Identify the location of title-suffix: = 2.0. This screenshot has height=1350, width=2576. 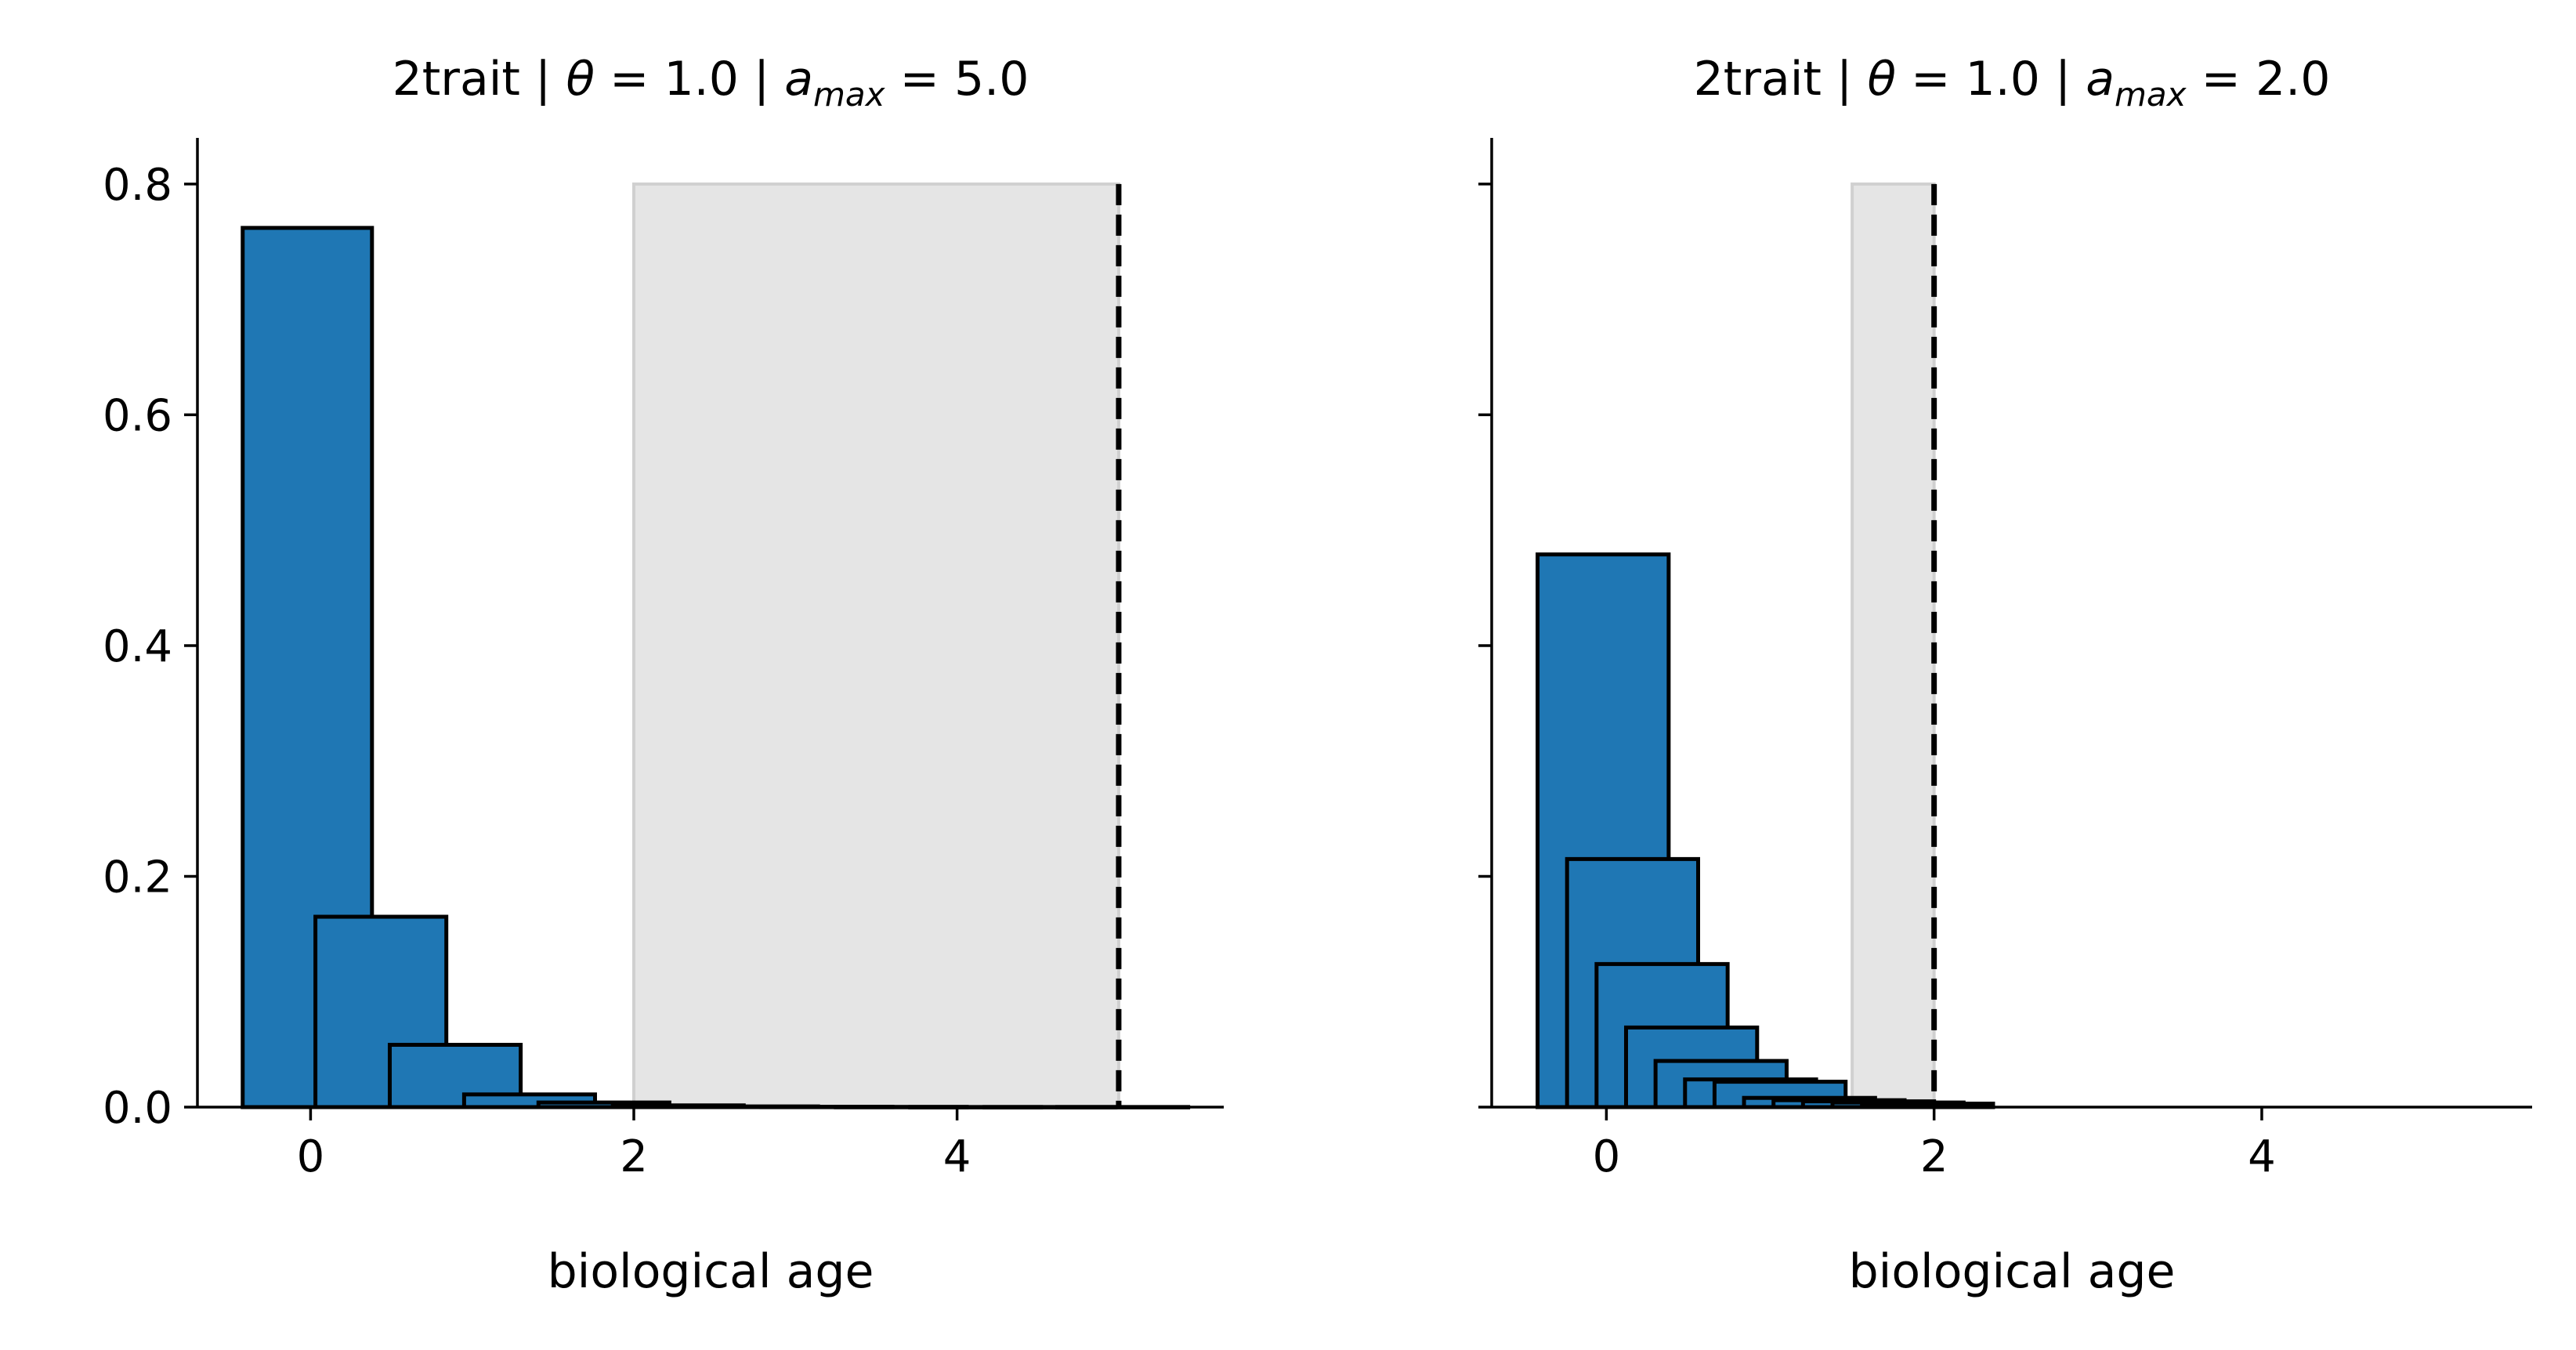
(2259, 79).